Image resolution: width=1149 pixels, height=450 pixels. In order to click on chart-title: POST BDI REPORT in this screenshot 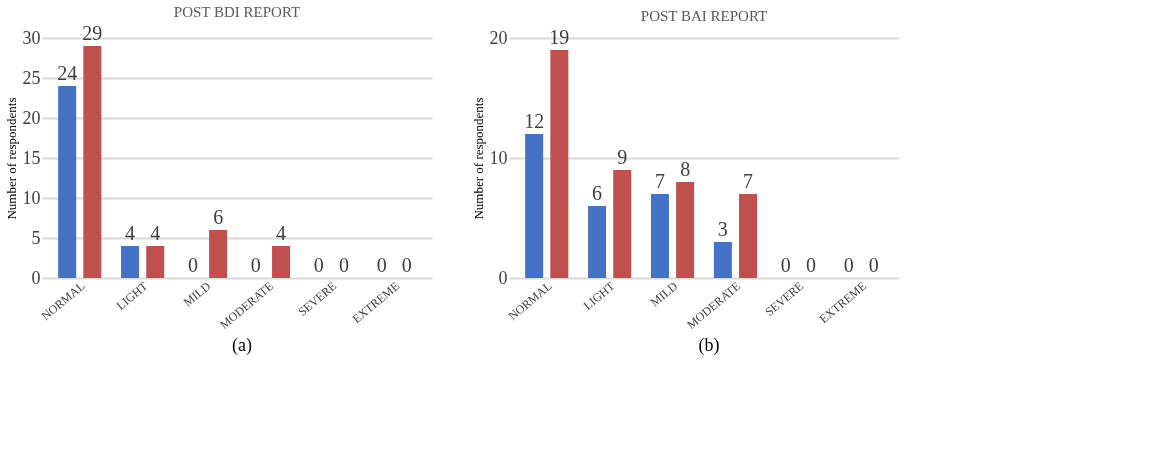, I will do `click(237, 12)`.